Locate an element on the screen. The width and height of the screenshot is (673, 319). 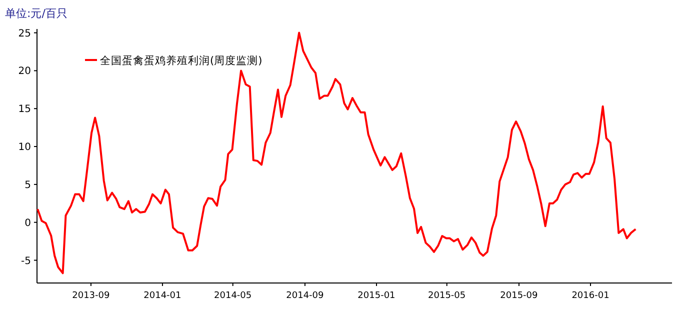
y-tick-label: 20 is located at coordinates (24, 72).